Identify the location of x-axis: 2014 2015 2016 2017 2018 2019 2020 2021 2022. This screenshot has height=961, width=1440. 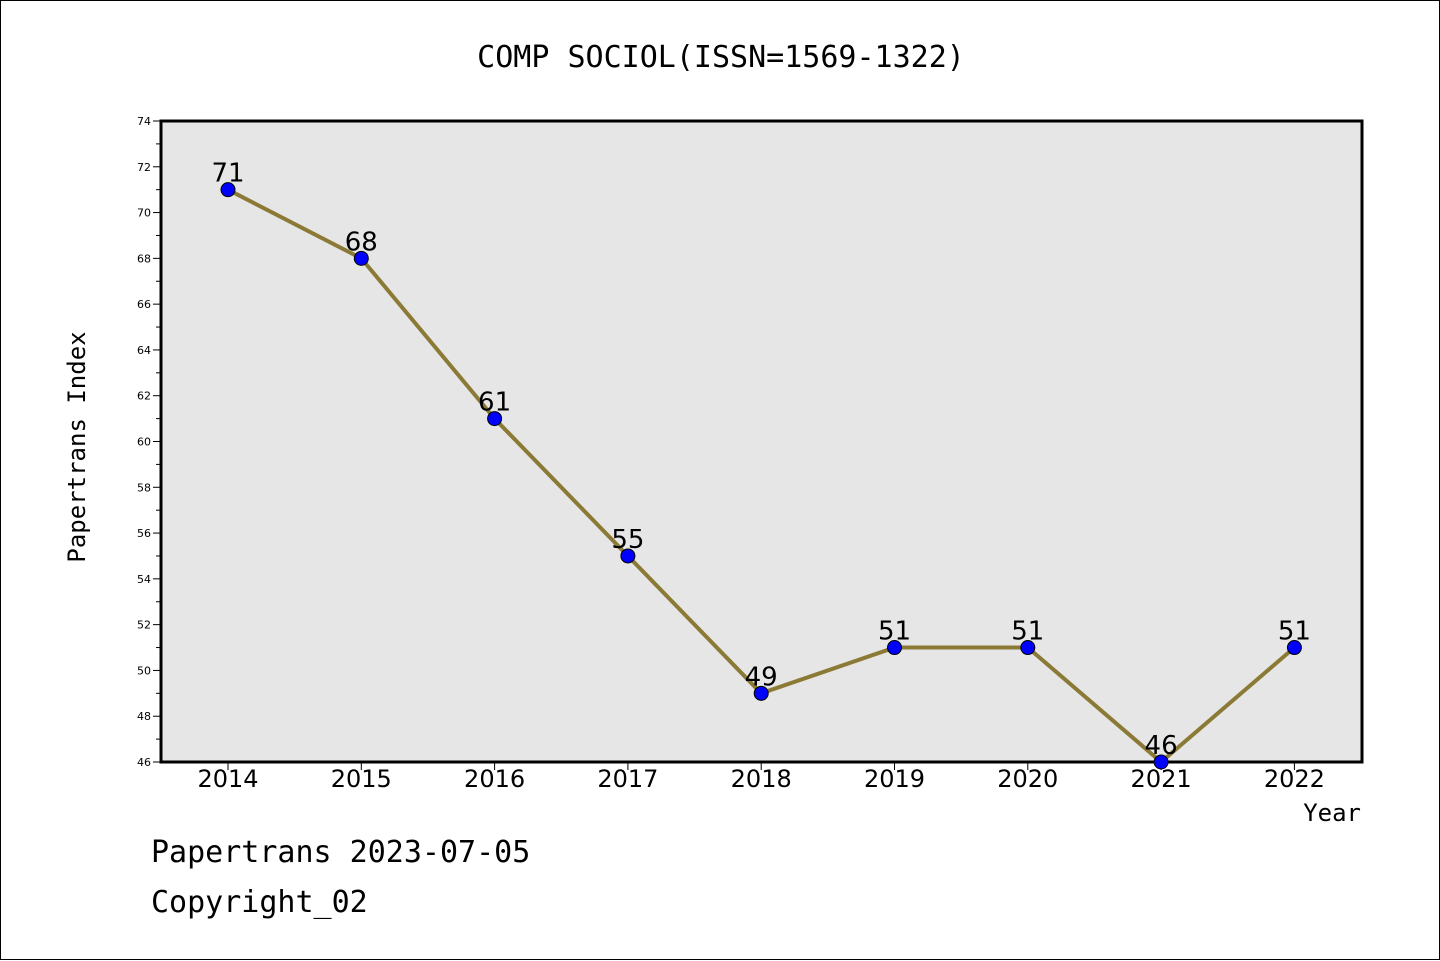
(761, 777).